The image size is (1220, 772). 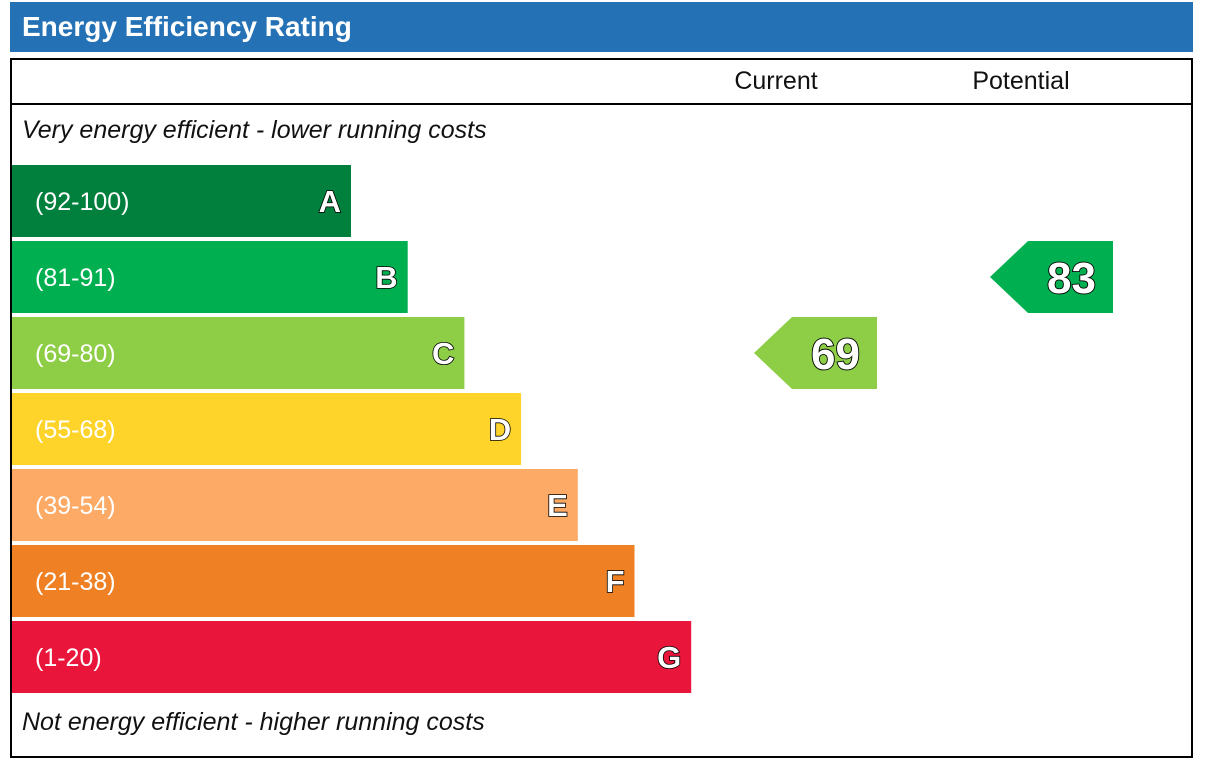 I want to click on band-letter-a: A, so click(x=330, y=201).